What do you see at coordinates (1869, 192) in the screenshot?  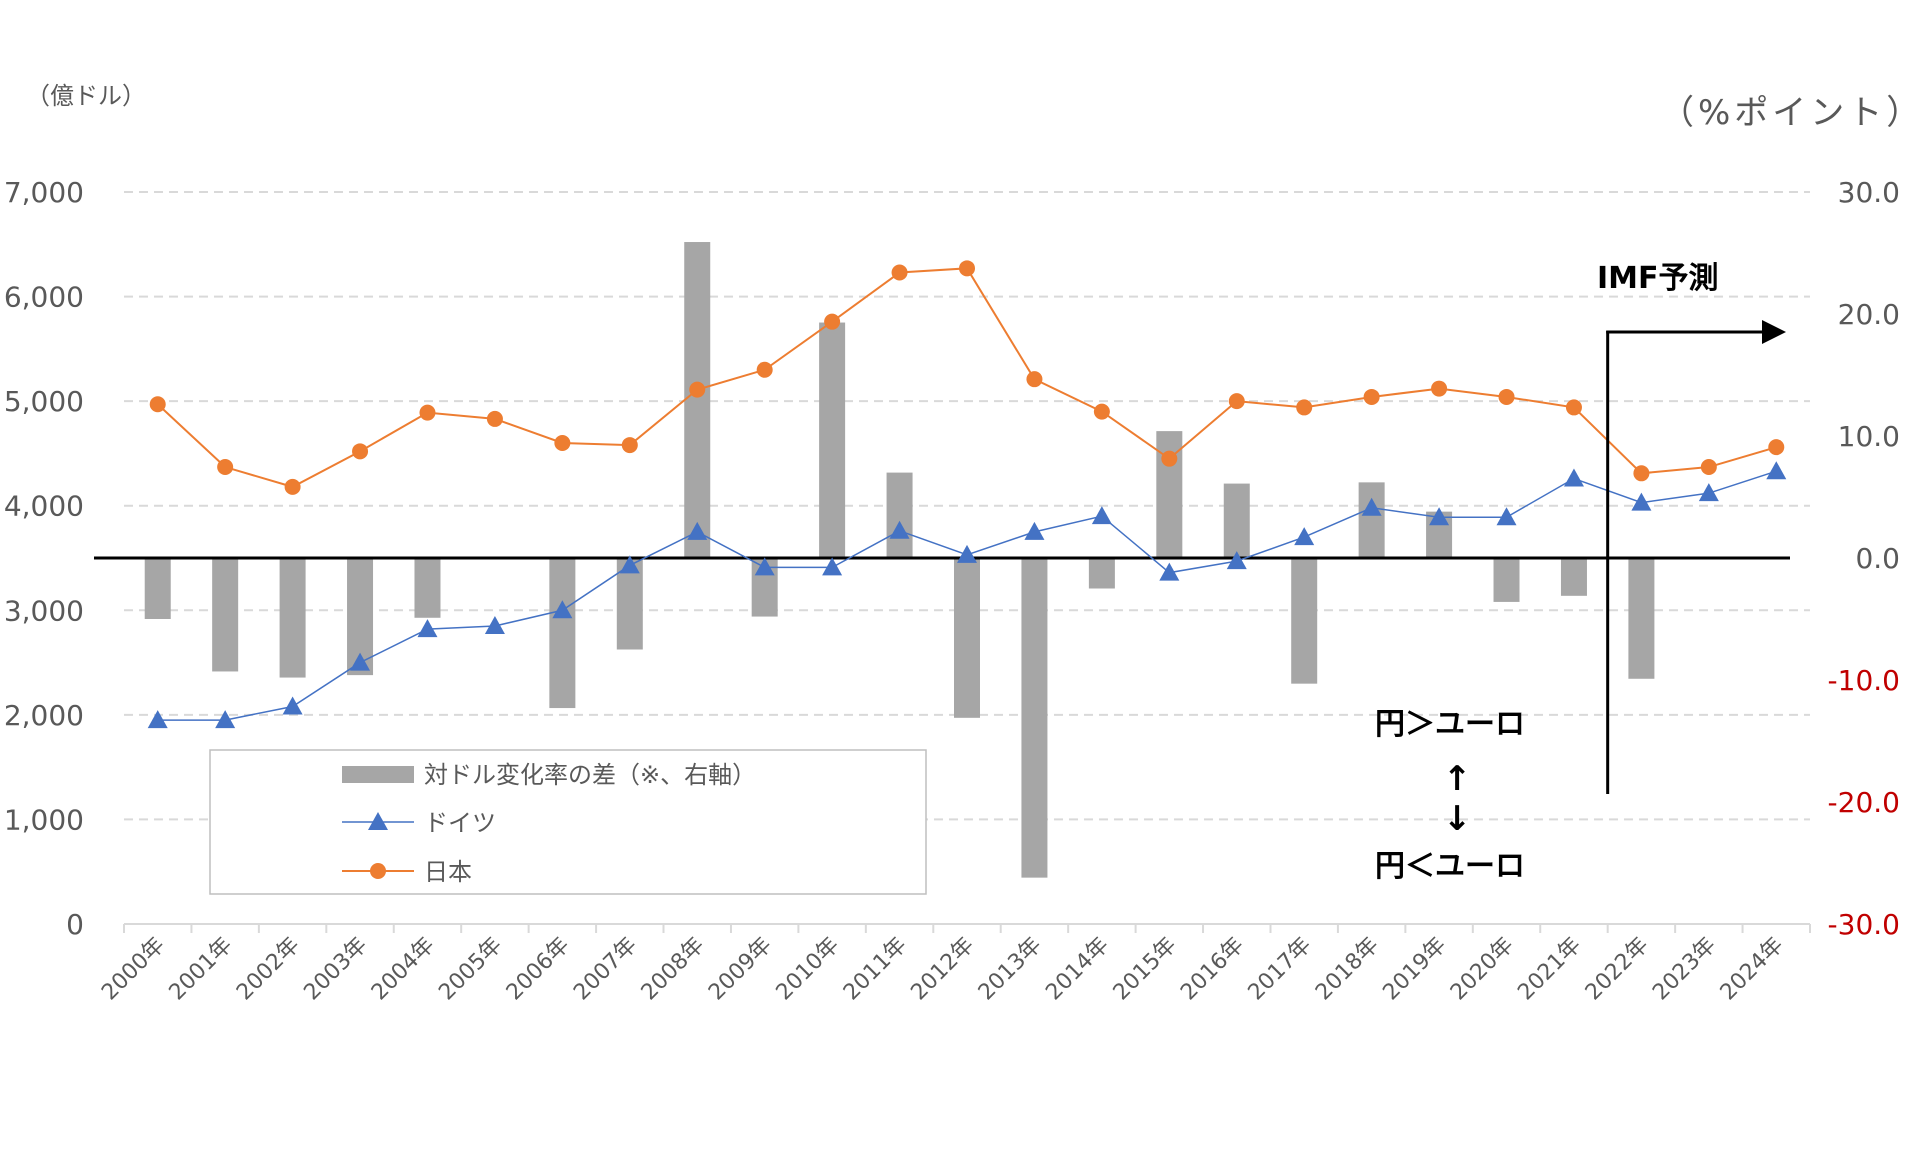 I see `right-tick-label: 30.0` at bounding box center [1869, 192].